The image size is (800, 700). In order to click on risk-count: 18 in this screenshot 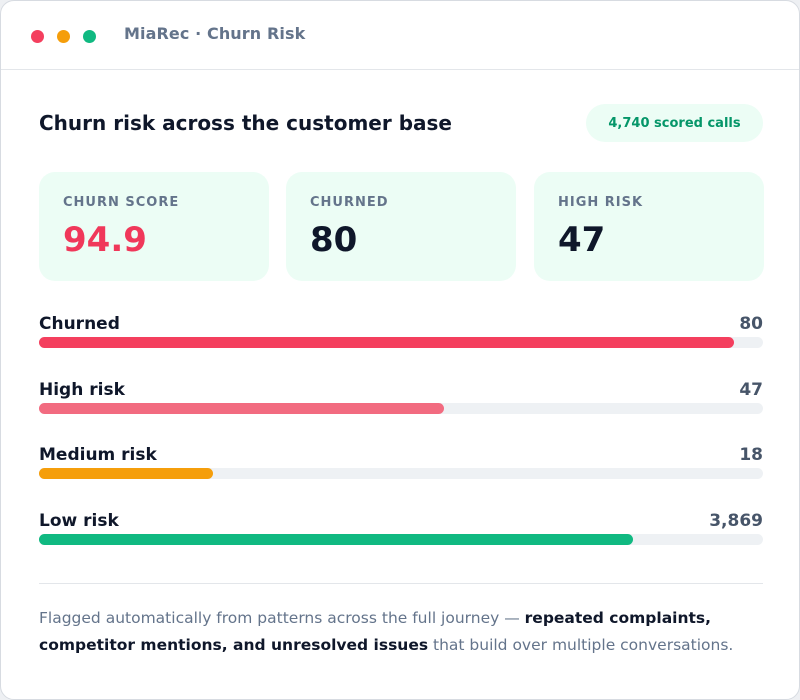, I will do `click(751, 455)`.